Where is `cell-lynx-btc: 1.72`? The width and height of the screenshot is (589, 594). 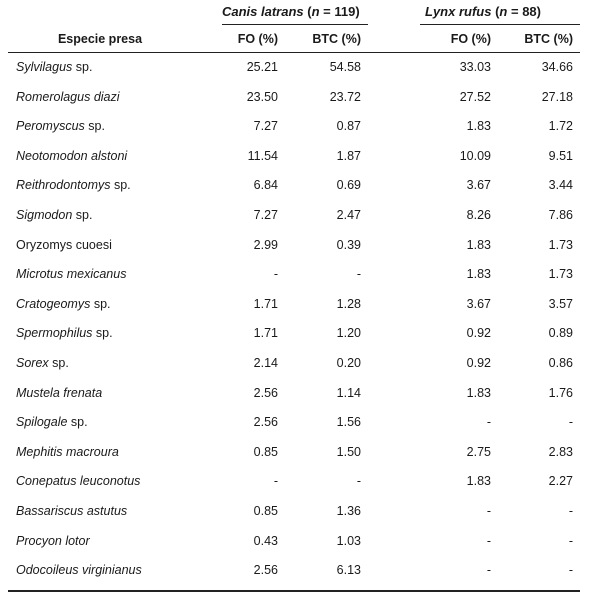 cell-lynx-btc: 1.72 is located at coordinates (560, 126).